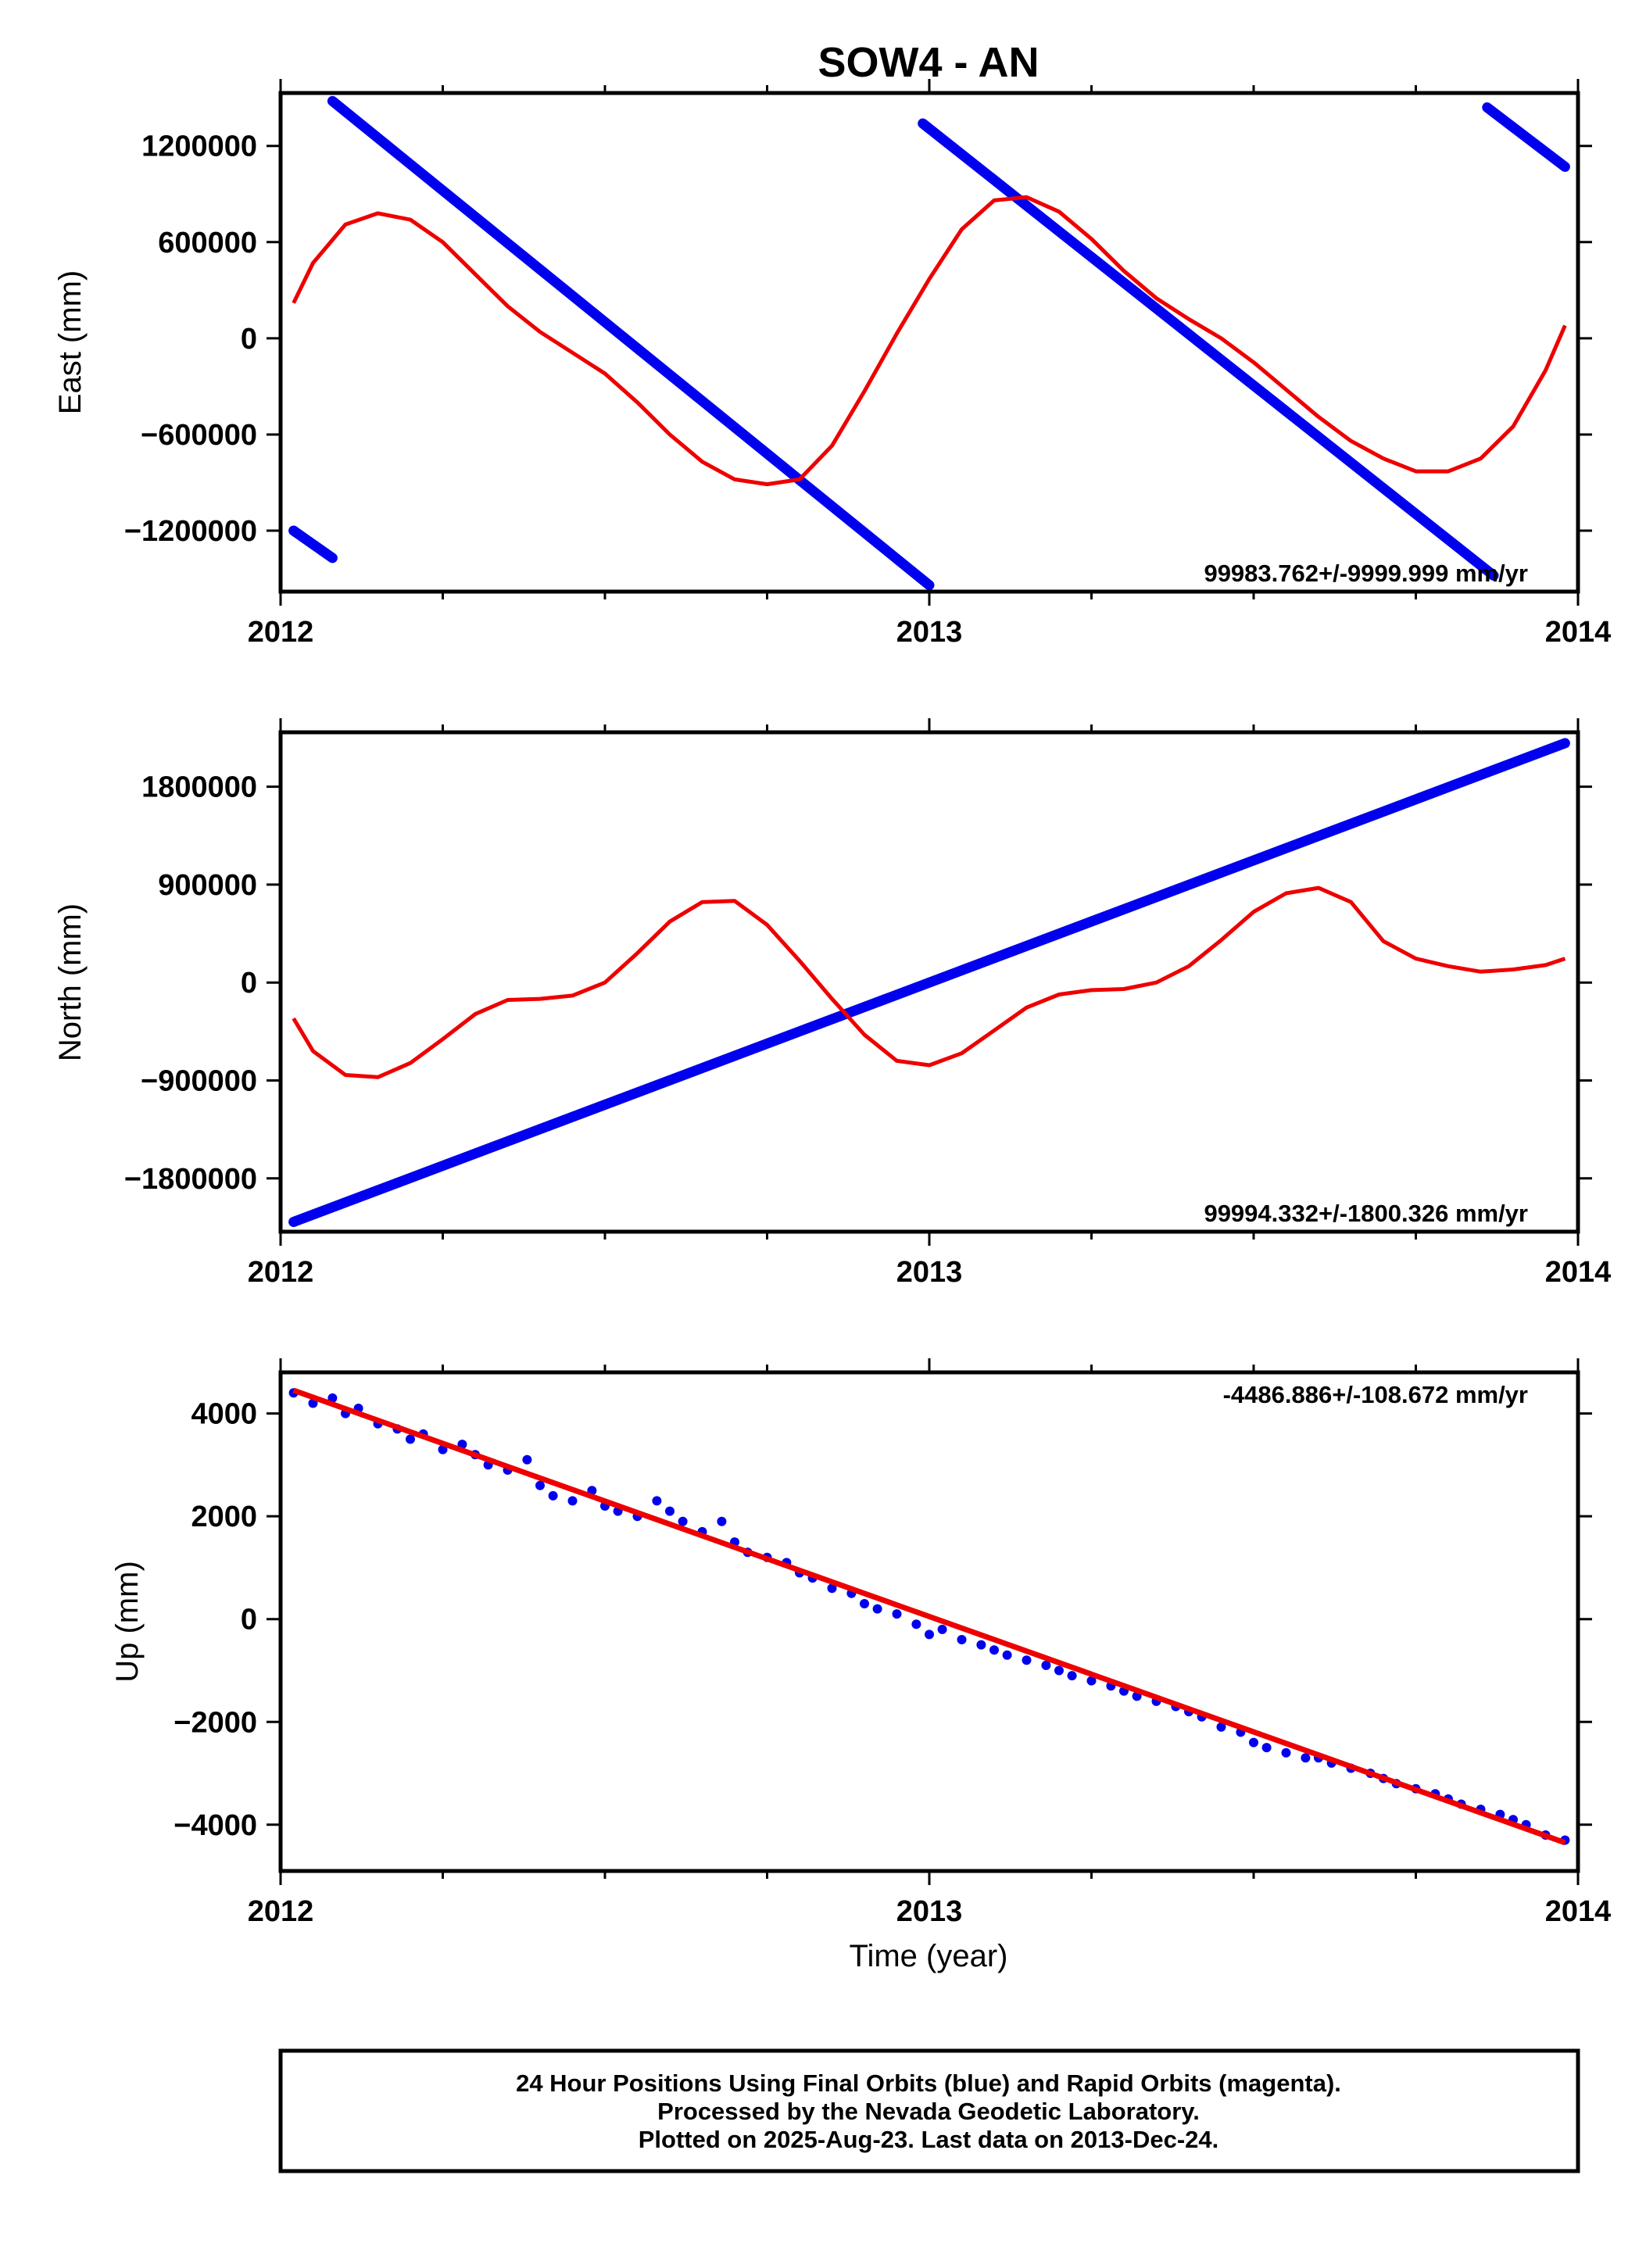  What do you see at coordinates (929, 1956) in the screenshot?
I see `x-axis-label: Time (year)` at bounding box center [929, 1956].